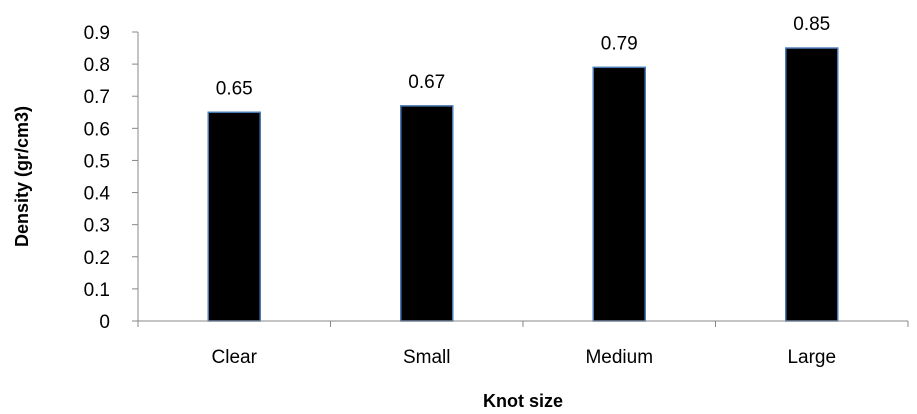 This screenshot has width=917, height=414. Describe the element at coordinates (811, 24) in the screenshot. I see `data-label-large: 0.85` at that location.